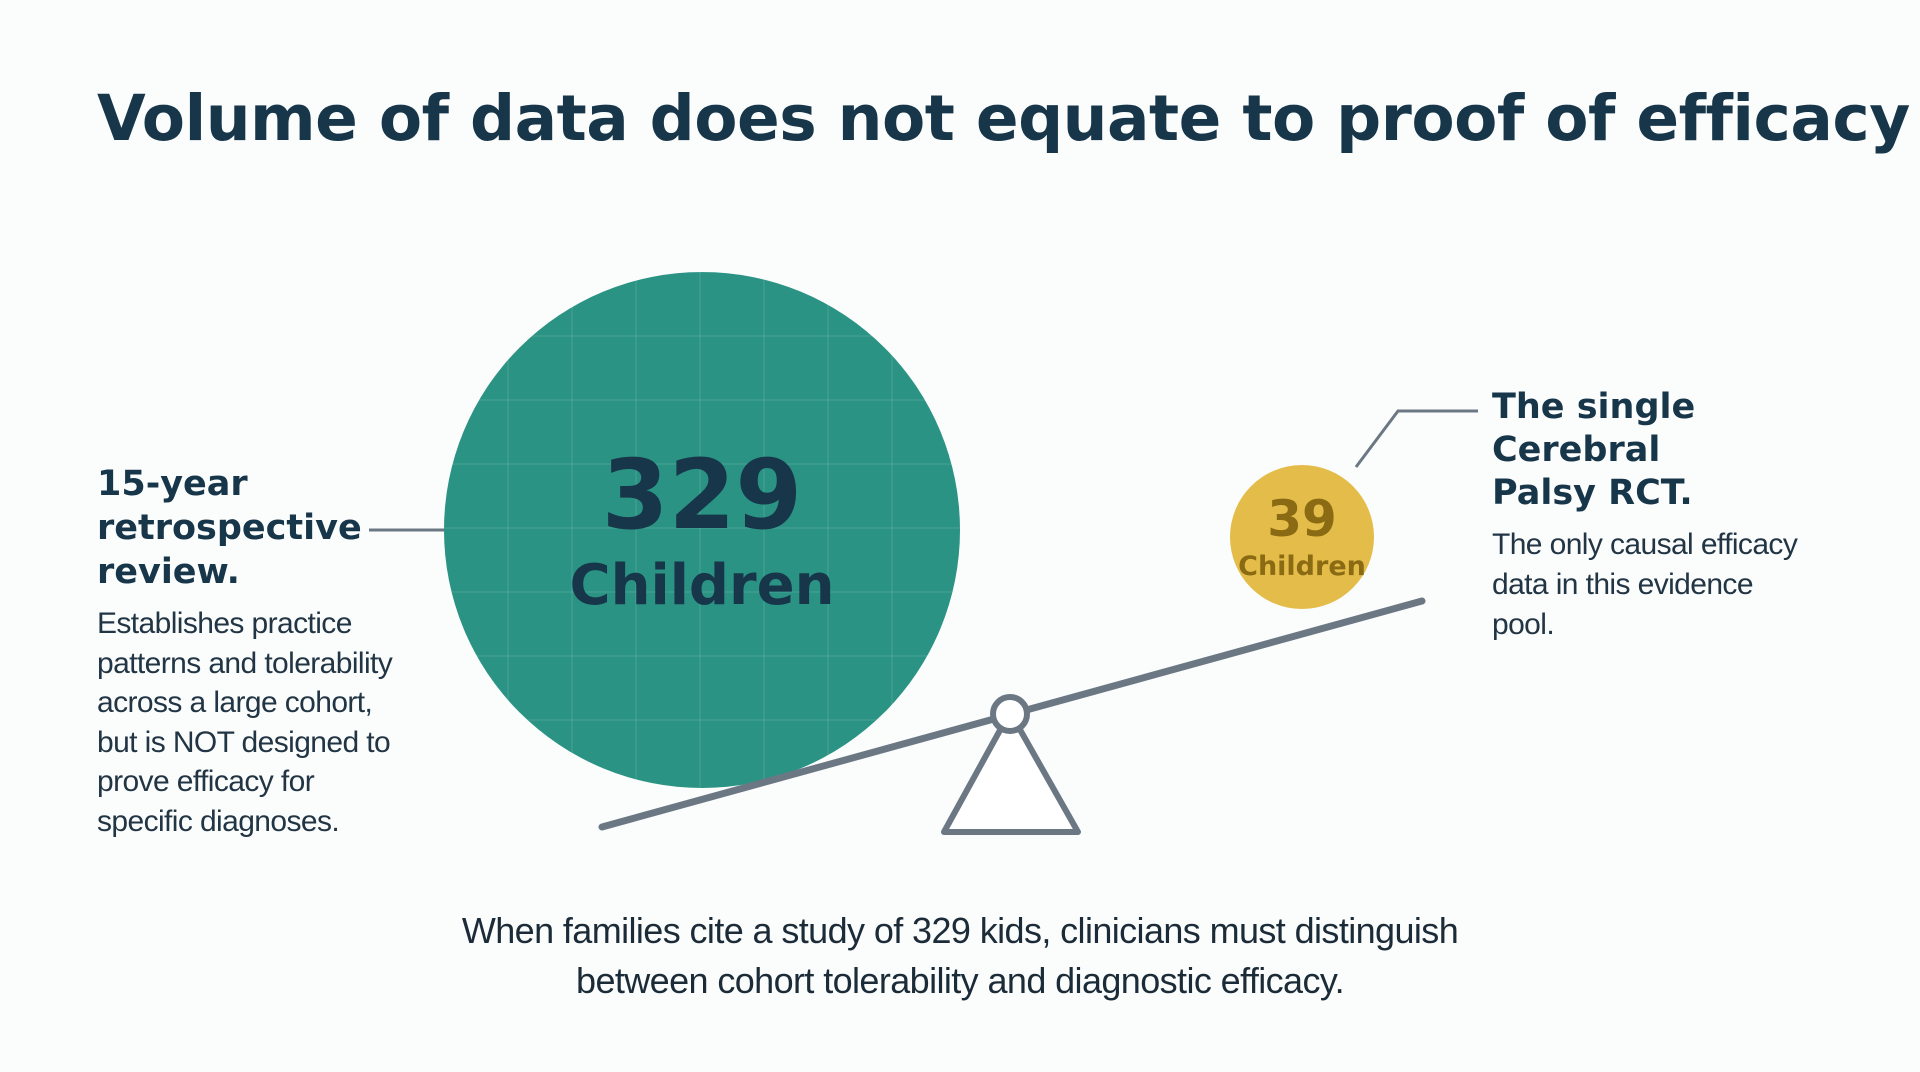 The height and width of the screenshot is (1072, 1920). I want to click on heading-line: Cerebral, so click(1576, 450).